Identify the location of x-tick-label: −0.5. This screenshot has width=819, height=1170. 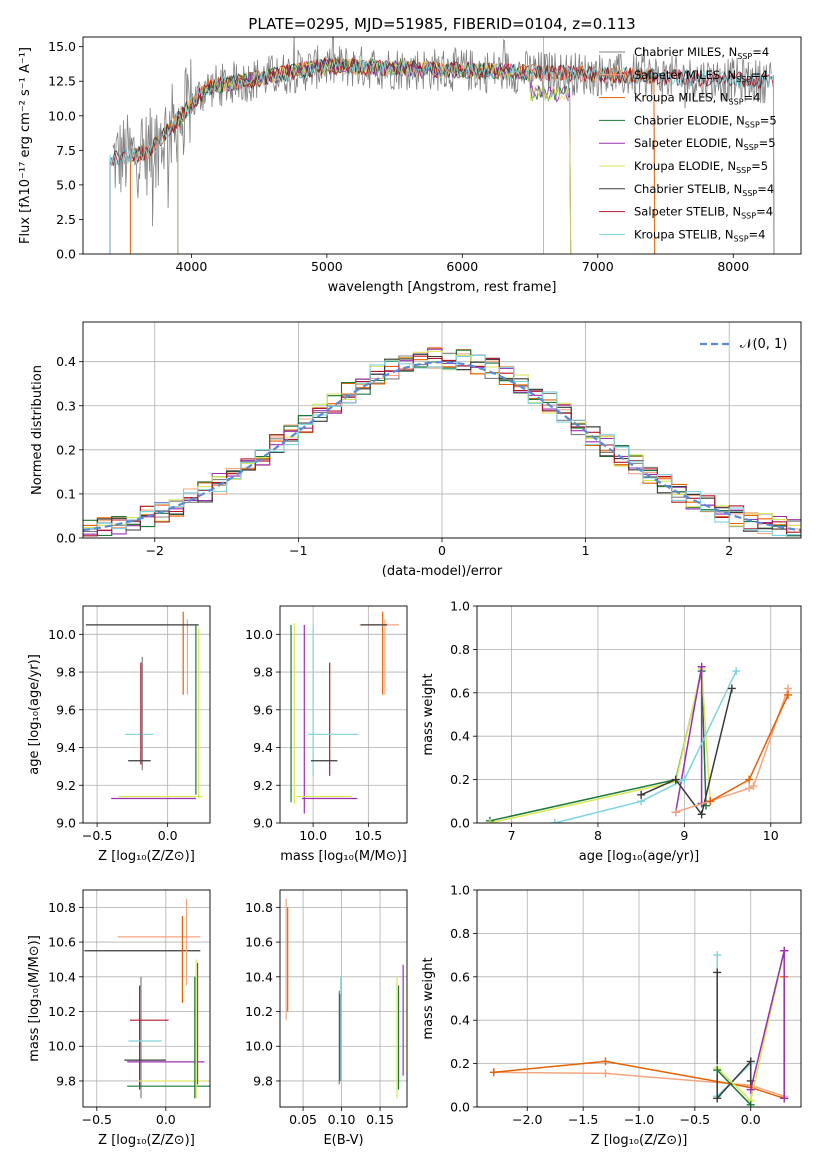
(695, 1119).